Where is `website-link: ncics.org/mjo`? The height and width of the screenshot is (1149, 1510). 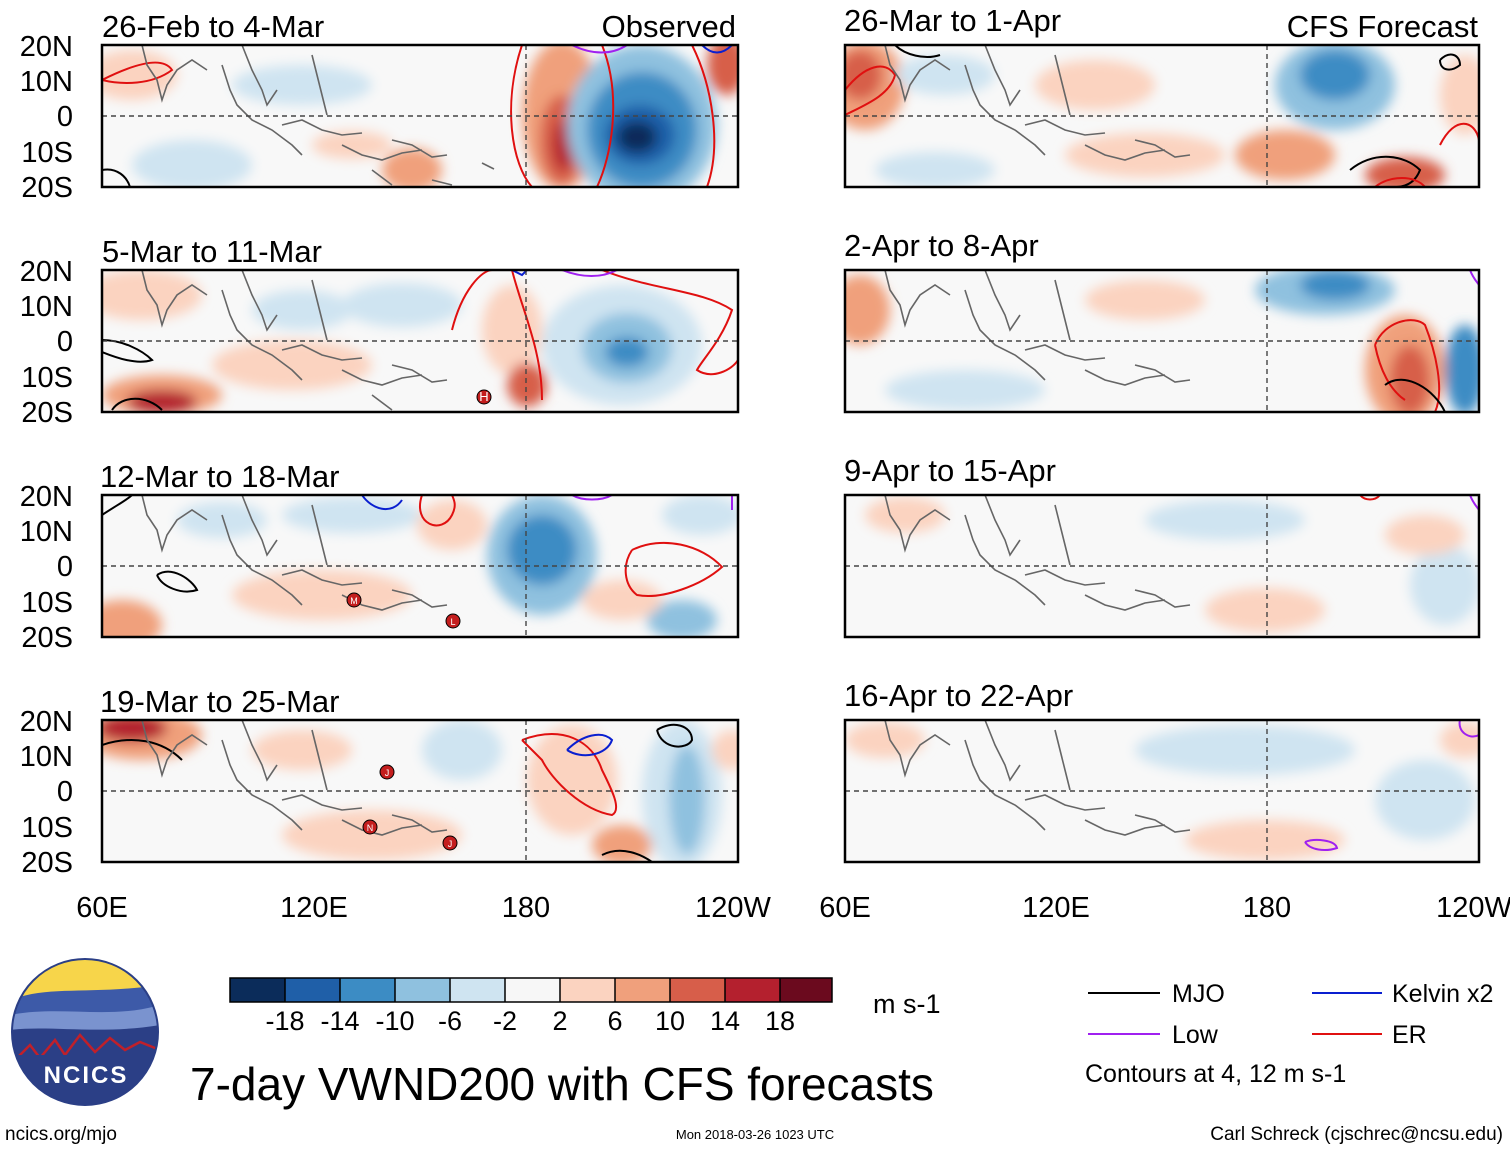 website-link: ncics.org/mjo is located at coordinates (61, 1134).